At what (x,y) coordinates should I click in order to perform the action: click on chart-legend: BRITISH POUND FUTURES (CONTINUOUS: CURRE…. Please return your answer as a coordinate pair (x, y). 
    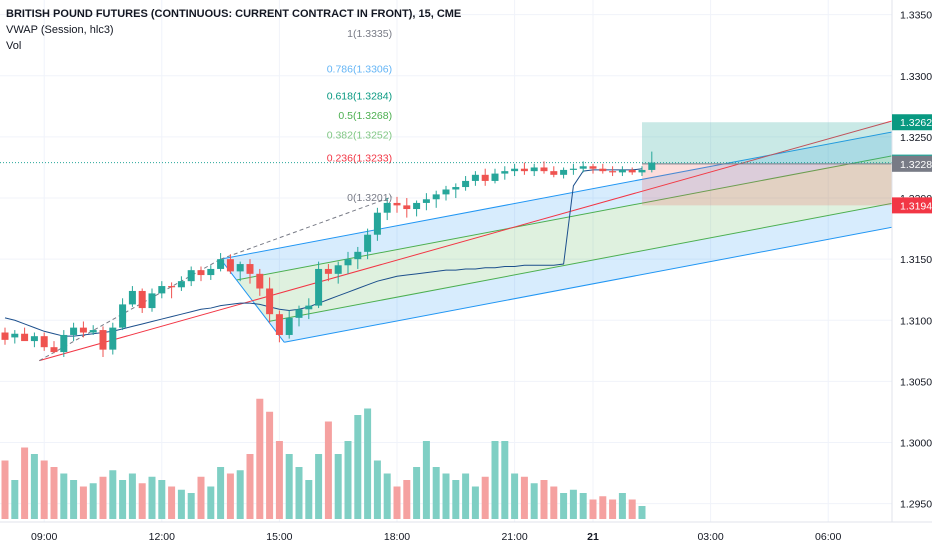
    Looking at the image, I should click on (233, 30).